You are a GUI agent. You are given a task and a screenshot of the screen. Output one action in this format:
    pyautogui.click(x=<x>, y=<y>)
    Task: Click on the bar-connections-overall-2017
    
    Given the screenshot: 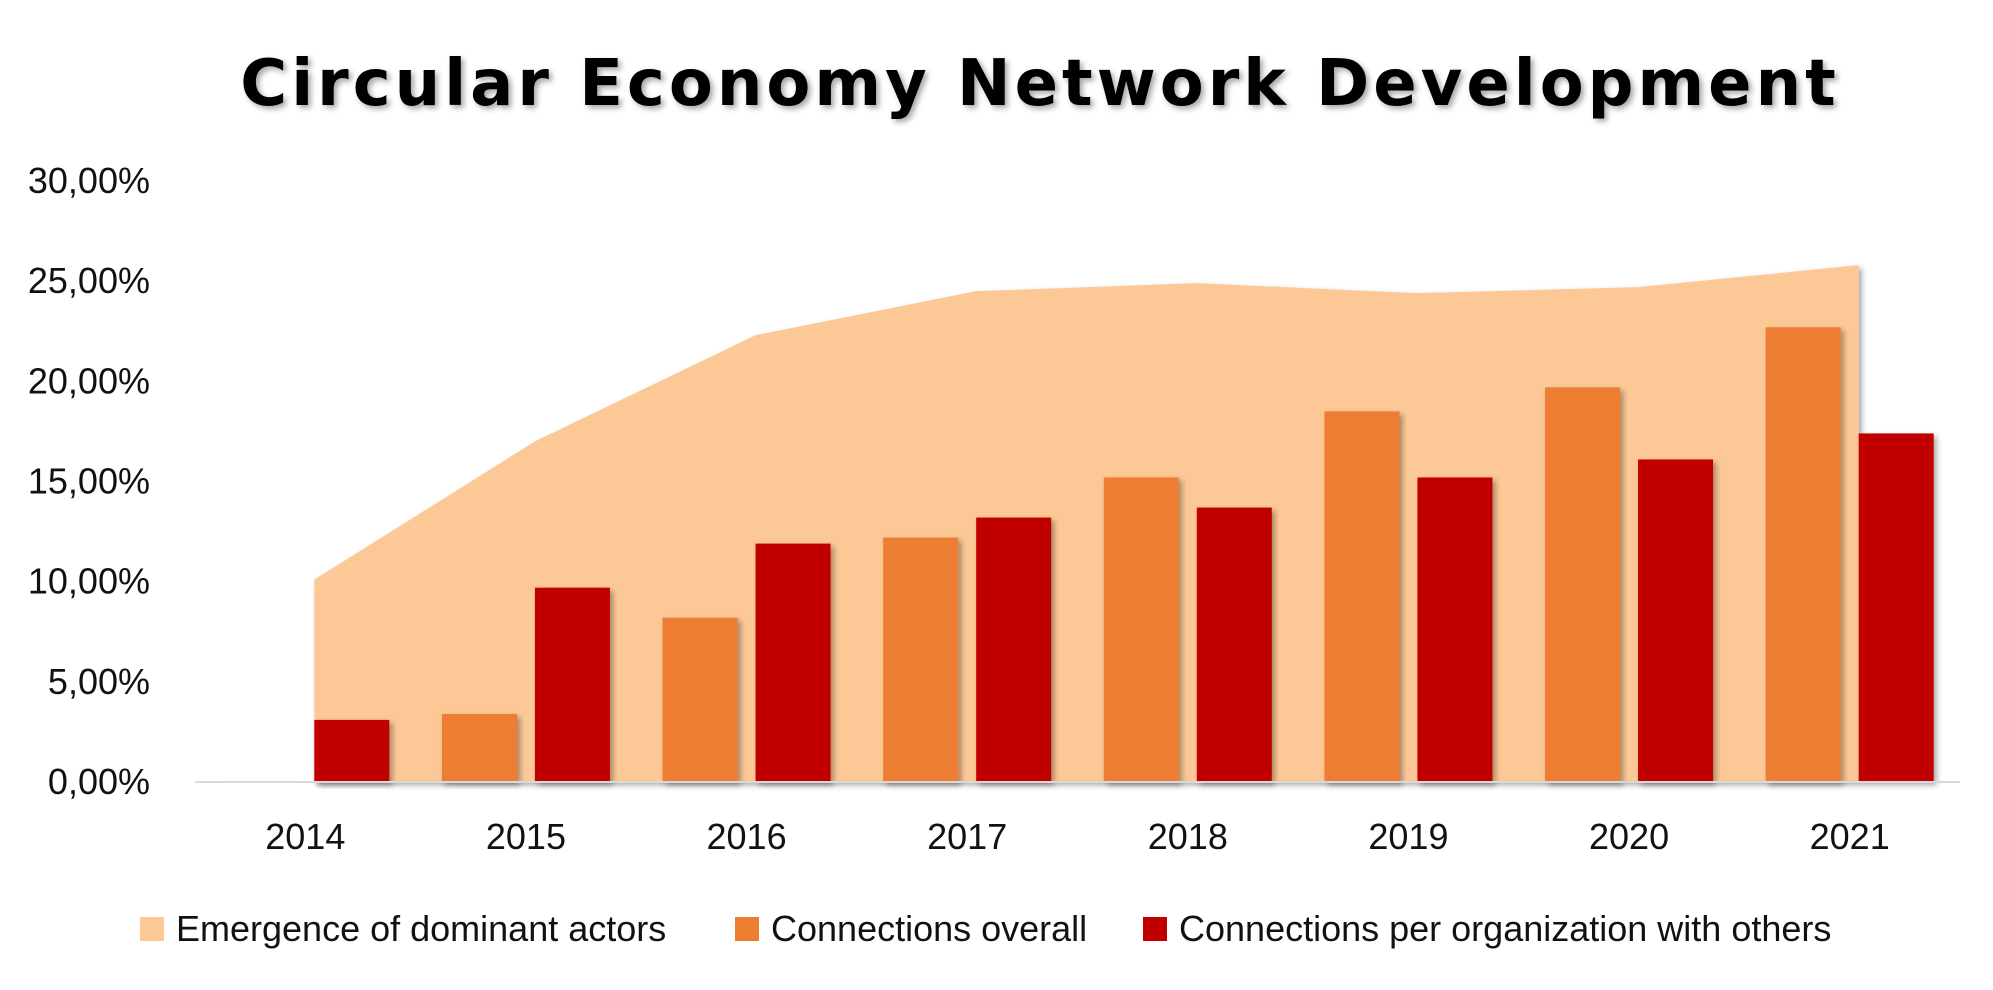 What is the action you would take?
    pyautogui.click(x=921, y=659)
    